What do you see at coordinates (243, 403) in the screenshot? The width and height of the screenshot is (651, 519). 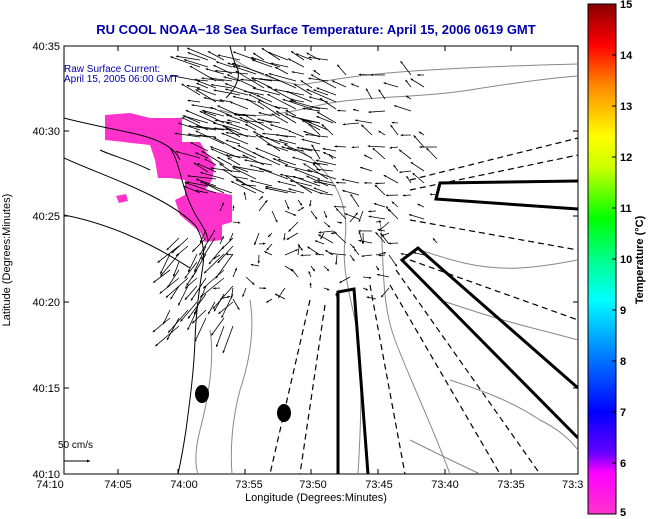 I see `black-markers` at bounding box center [243, 403].